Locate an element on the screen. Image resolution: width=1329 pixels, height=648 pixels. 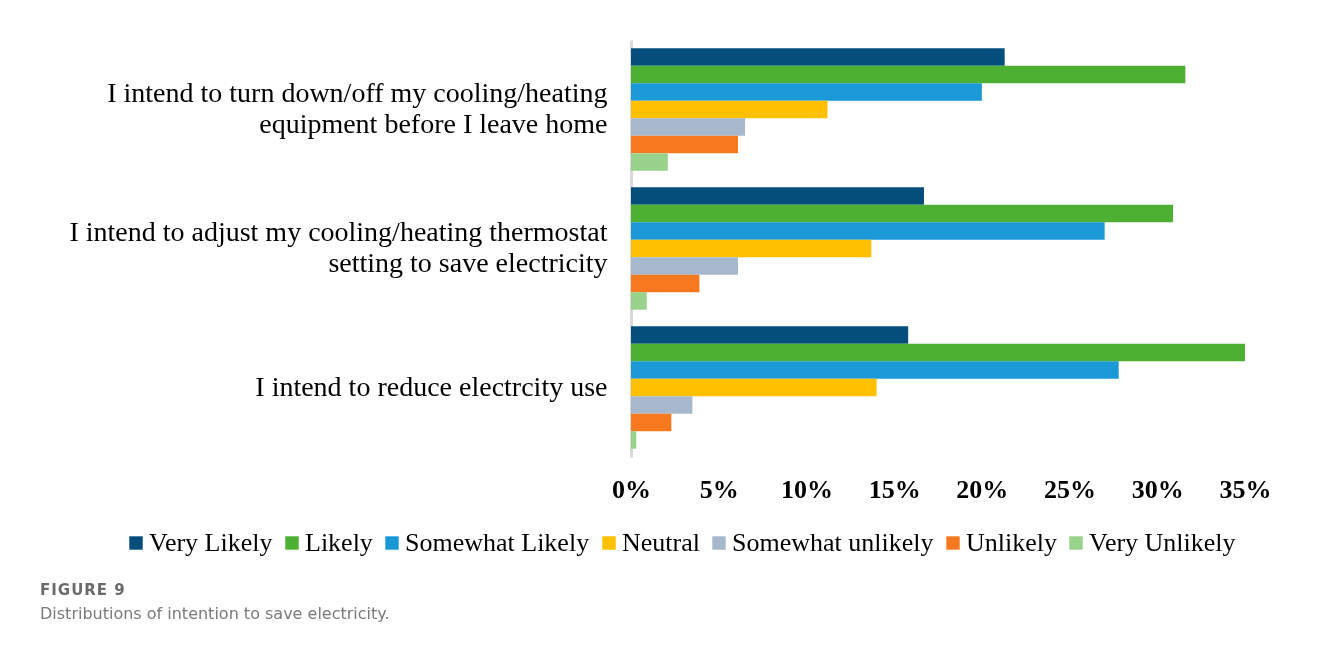
y-tick-label: I intend to adjust my cooling/heating thermostat setting to save electricity is located at coordinates (338, 247).